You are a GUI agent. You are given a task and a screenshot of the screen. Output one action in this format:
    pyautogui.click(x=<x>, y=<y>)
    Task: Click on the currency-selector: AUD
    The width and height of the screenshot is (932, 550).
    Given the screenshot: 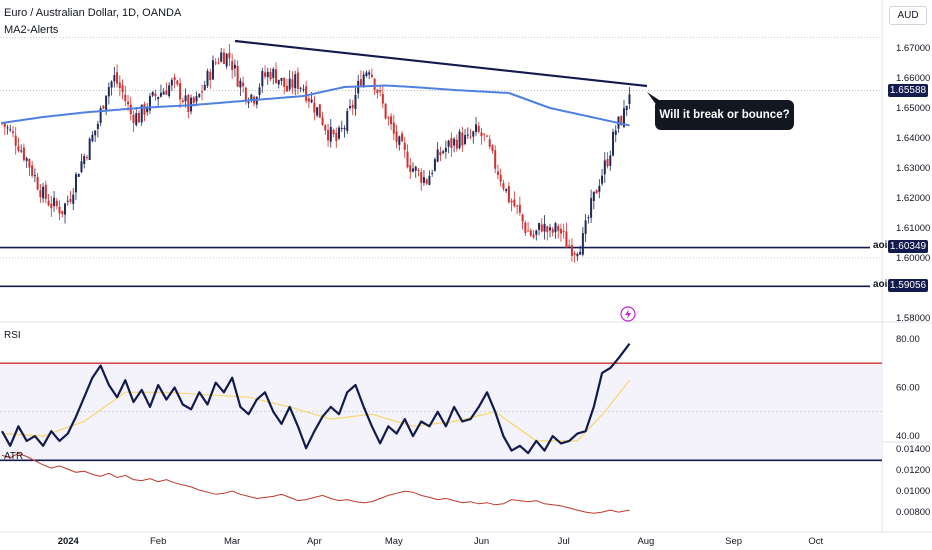 What is the action you would take?
    pyautogui.click(x=908, y=15)
    